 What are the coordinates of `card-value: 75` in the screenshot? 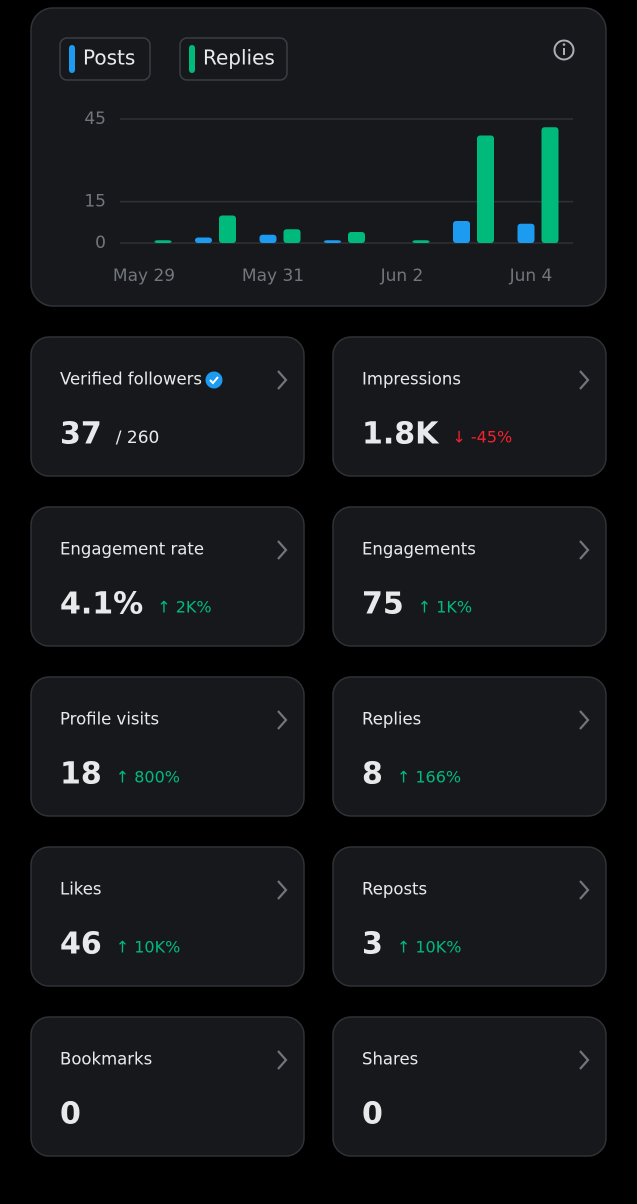 It's located at (383, 604).